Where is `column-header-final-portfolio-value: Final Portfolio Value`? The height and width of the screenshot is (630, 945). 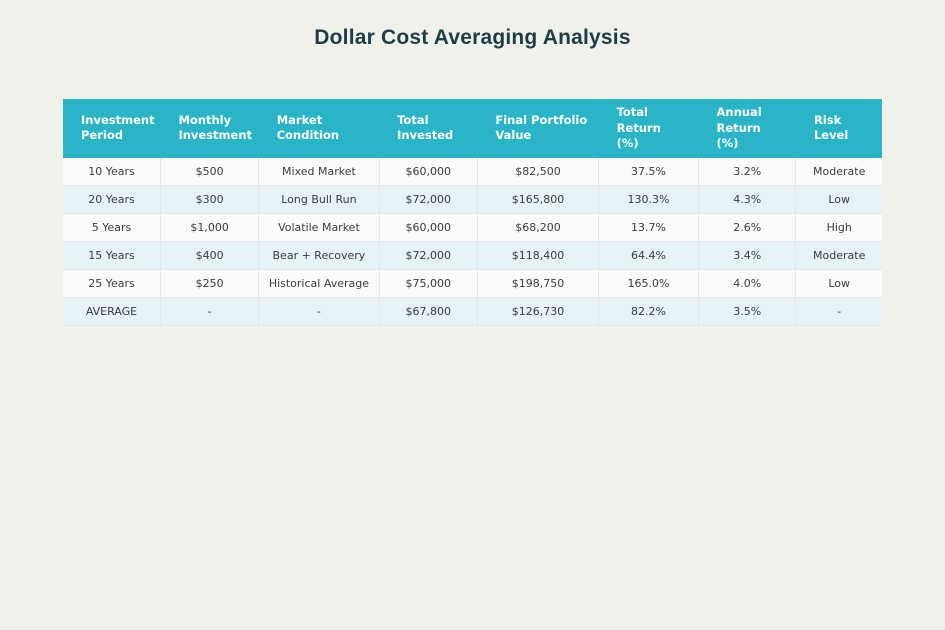
column-header-final-portfolio-value: Final Portfolio Value is located at coordinates (538, 128).